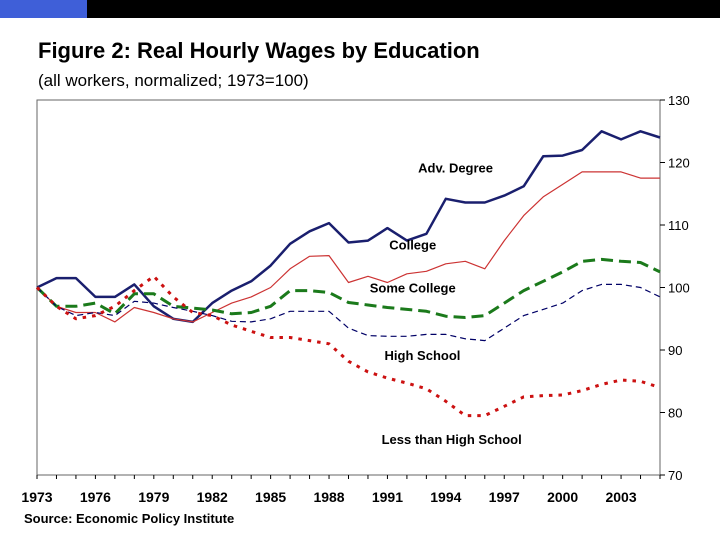 Image resolution: width=720 pixels, height=540 pixels. Describe the element at coordinates (95, 497) in the screenshot. I see `x-tick-label: 1976` at that location.